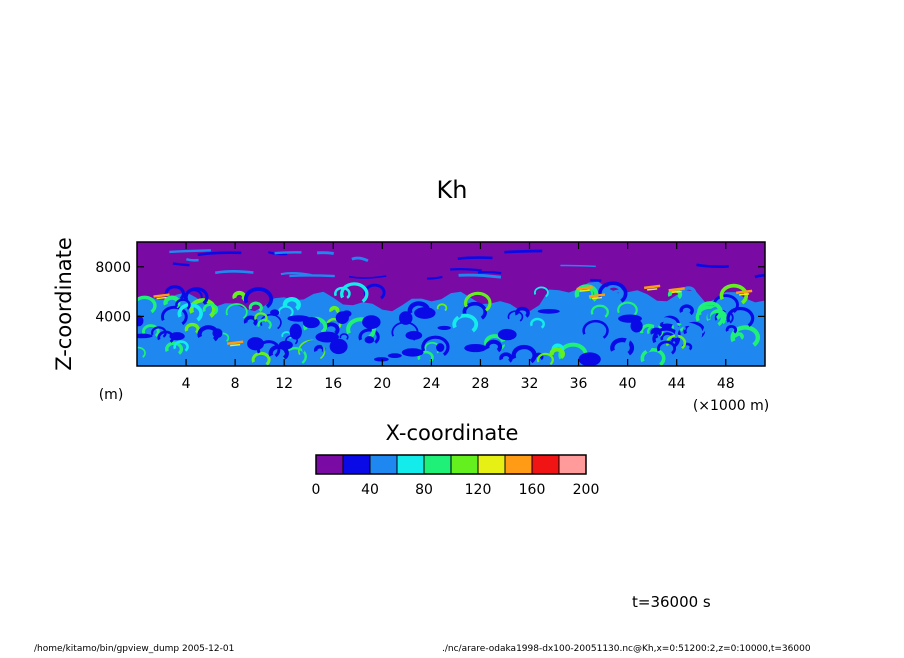 The image size is (904, 658). I want to click on x-tick-label: 8, so click(235, 384).